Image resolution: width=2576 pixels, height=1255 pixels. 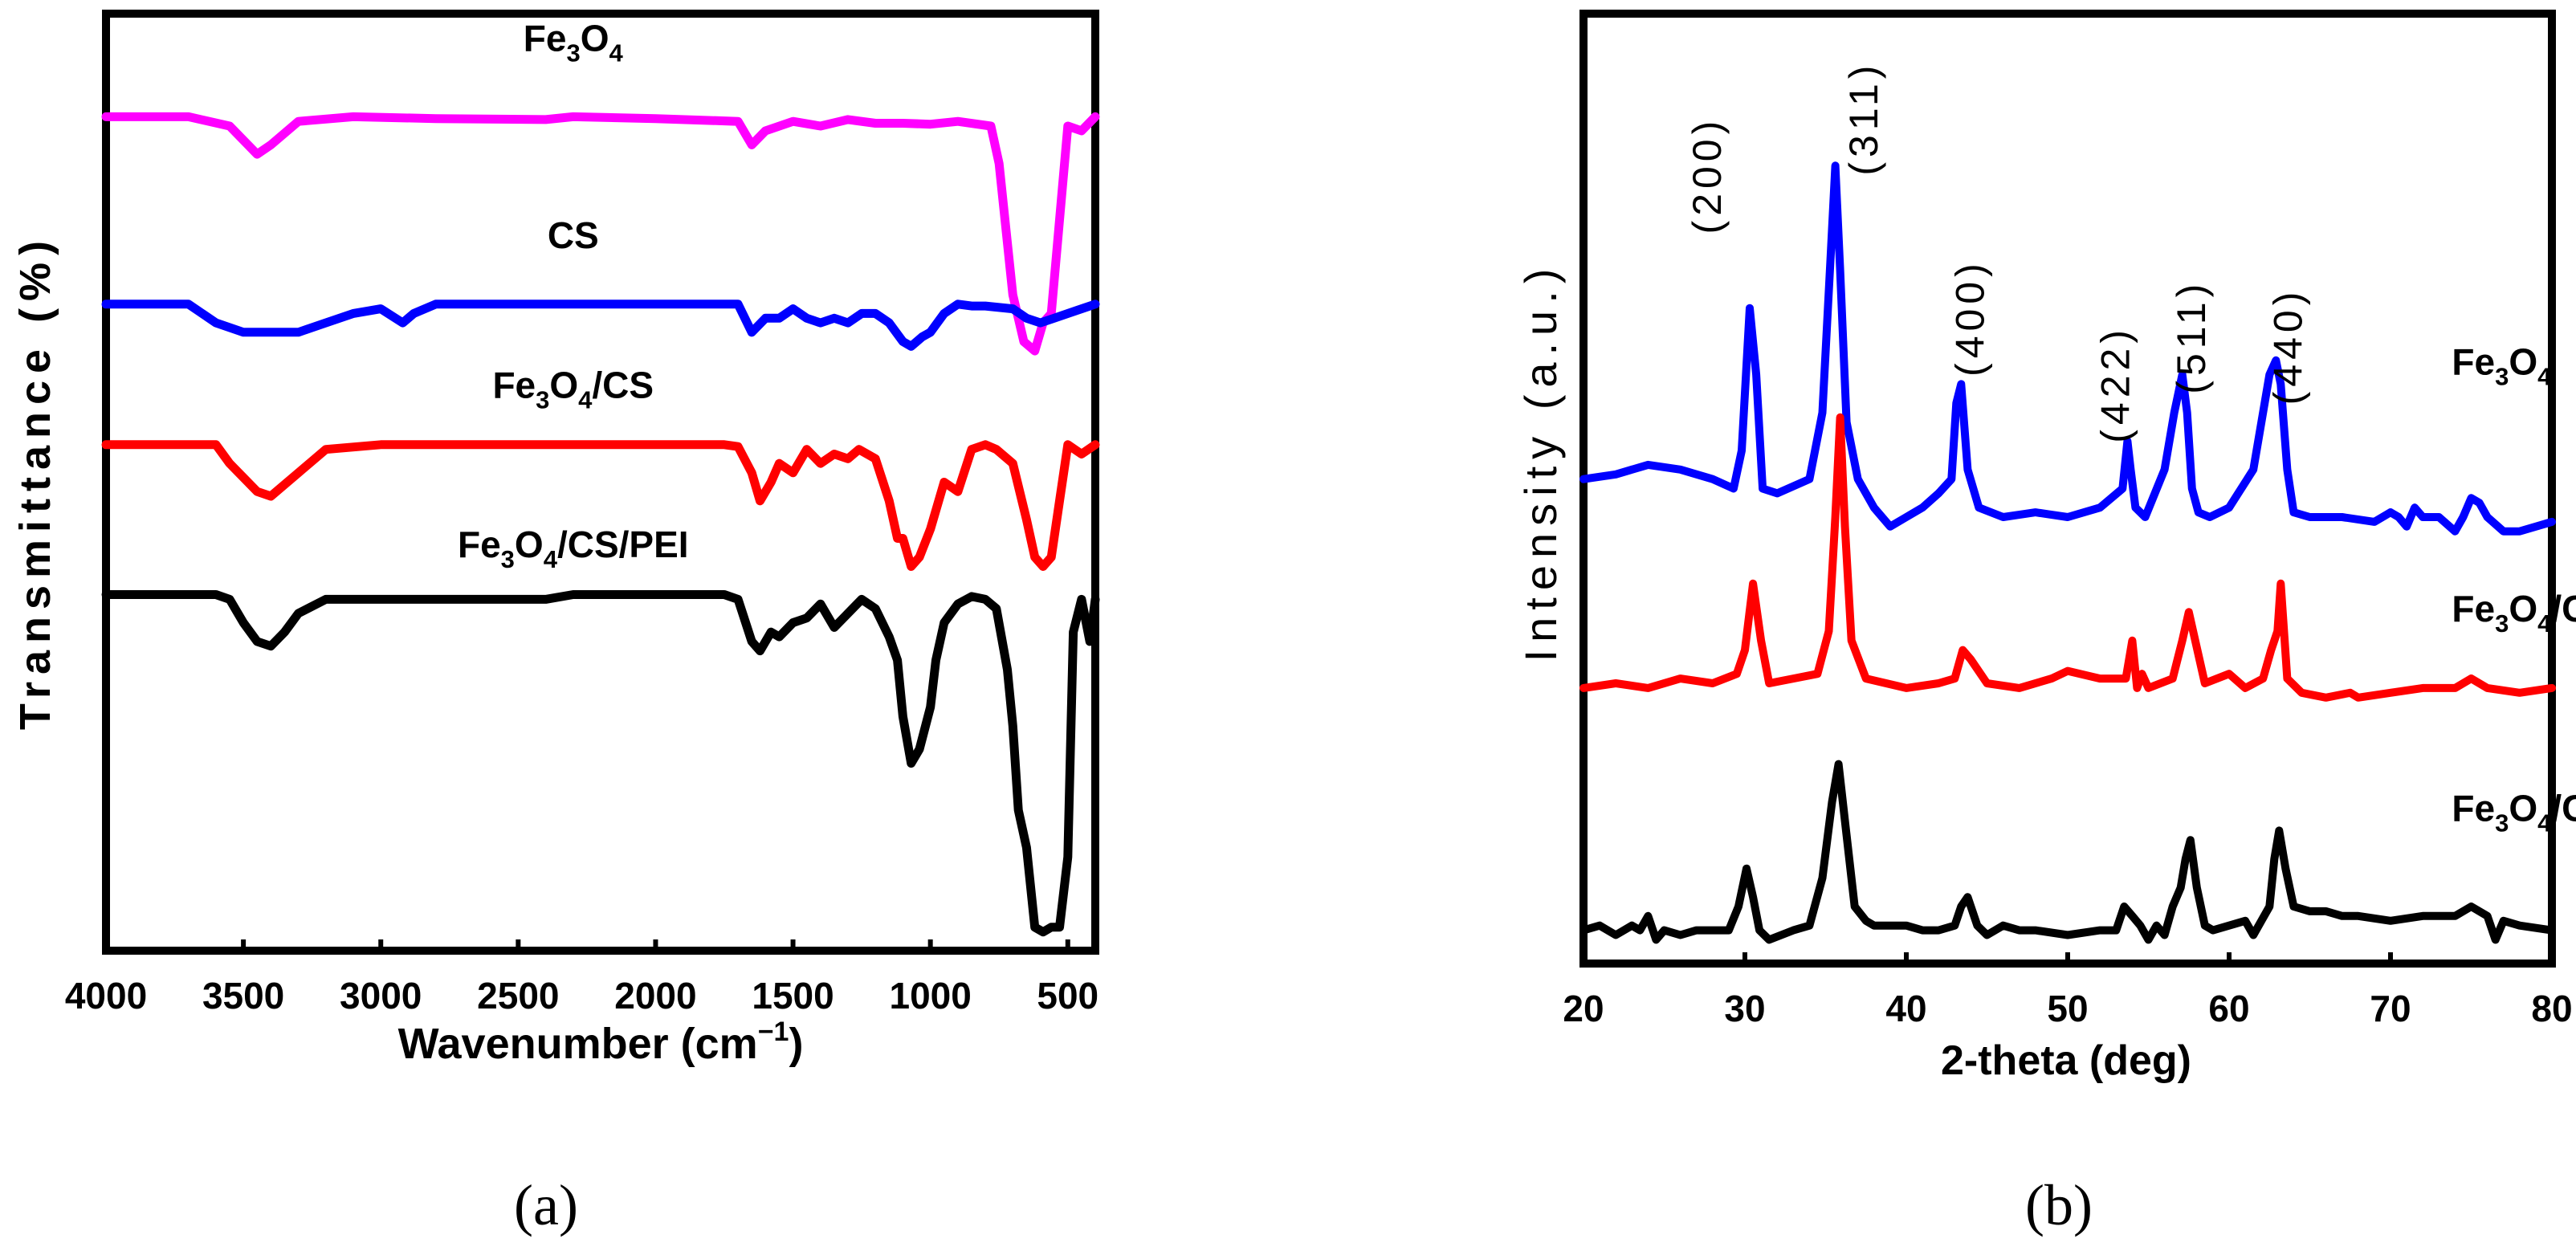 I want to click on x-tick-label-80: 80, so click(x=2551, y=1008).